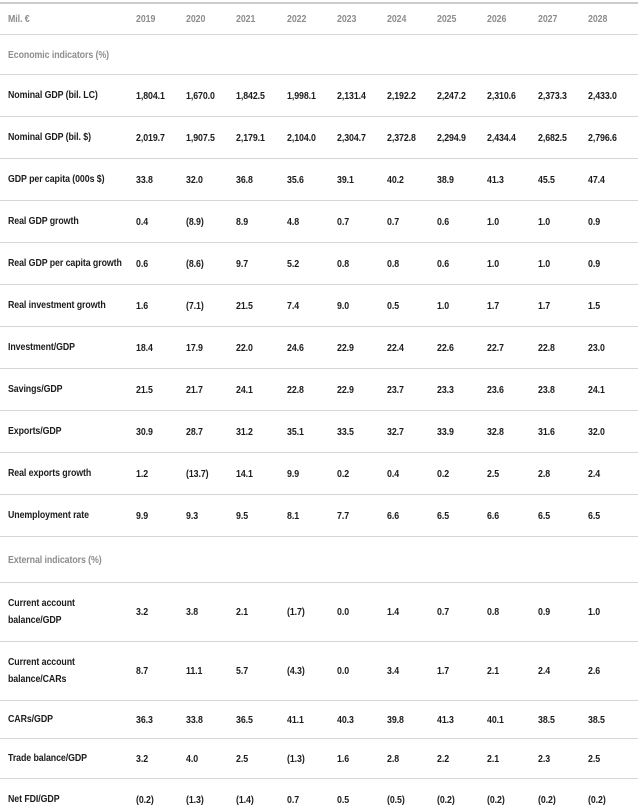  I want to click on row-label: Trade balance/GDP, so click(68, 758).